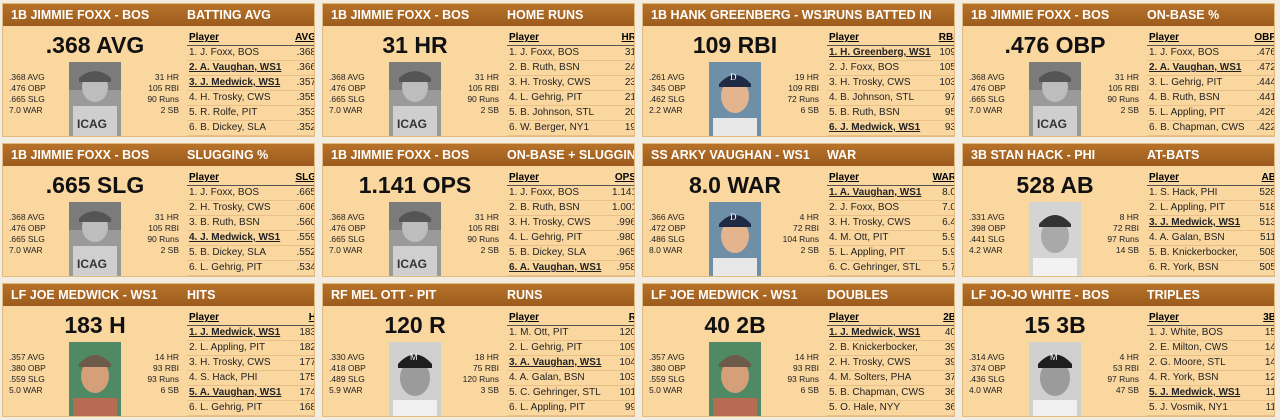 Image resolution: width=1280 pixels, height=420 pixels. Describe the element at coordinates (1210, 223) in the screenshot. I see `table-row: 3. J. Medwick, WS1 513` at that location.